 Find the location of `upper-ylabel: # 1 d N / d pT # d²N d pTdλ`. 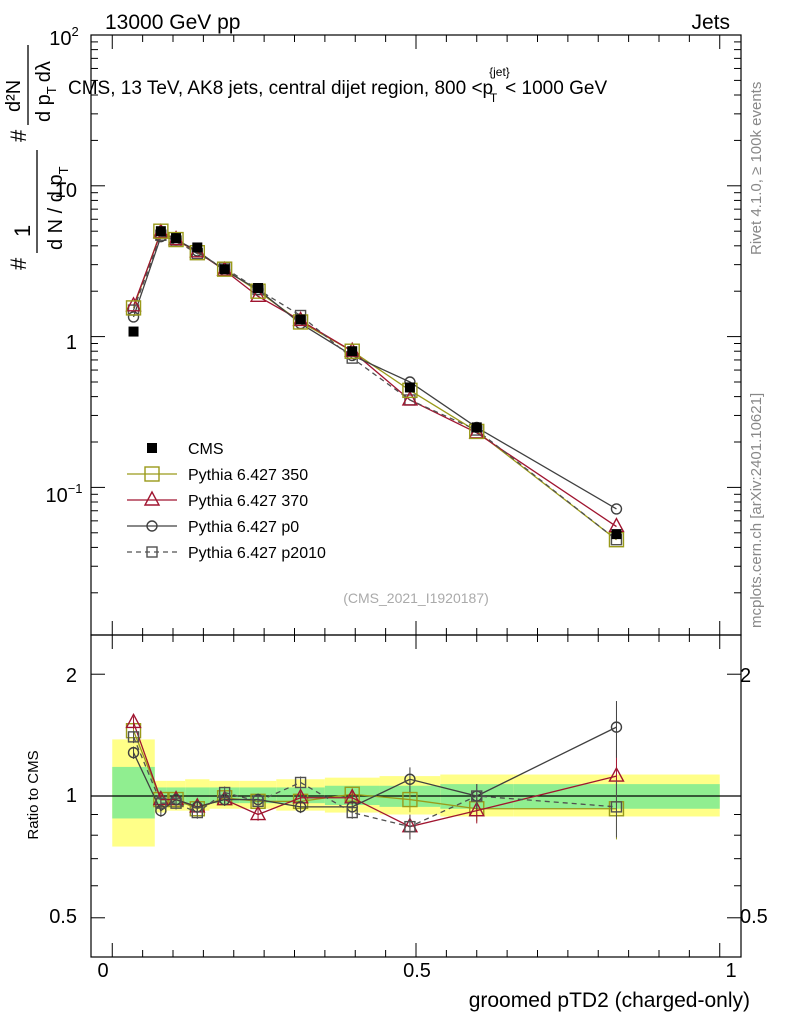

upper-ylabel: # 1 d N / d pT # d²N d pTdλ is located at coordinates (37, 157).